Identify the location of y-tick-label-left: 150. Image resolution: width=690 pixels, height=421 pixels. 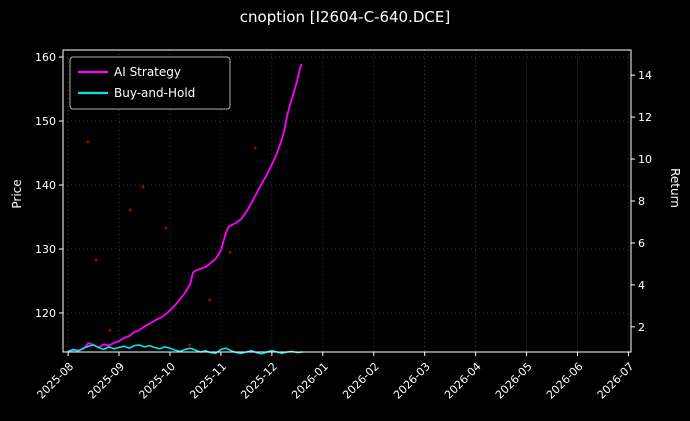
(45, 121).